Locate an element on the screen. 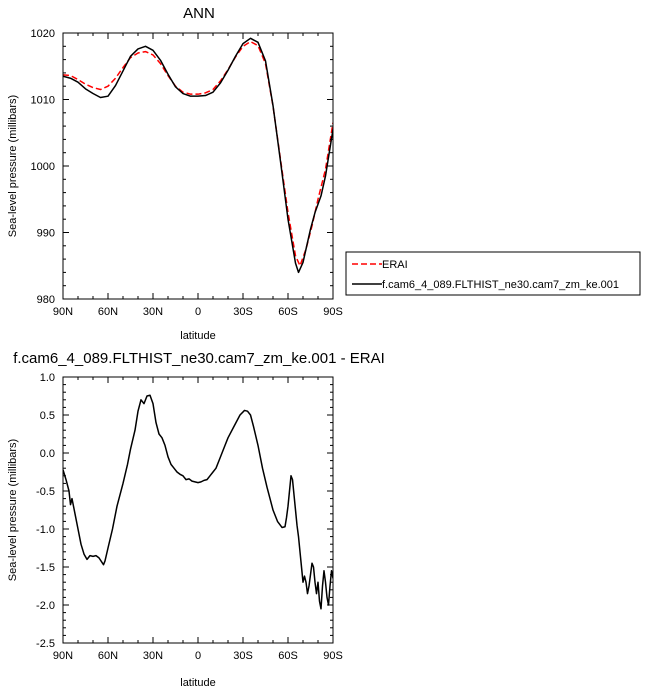 The width and height of the screenshot is (648, 692). bottom-x-axis-label: latitude is located at coordinates (197, 683).